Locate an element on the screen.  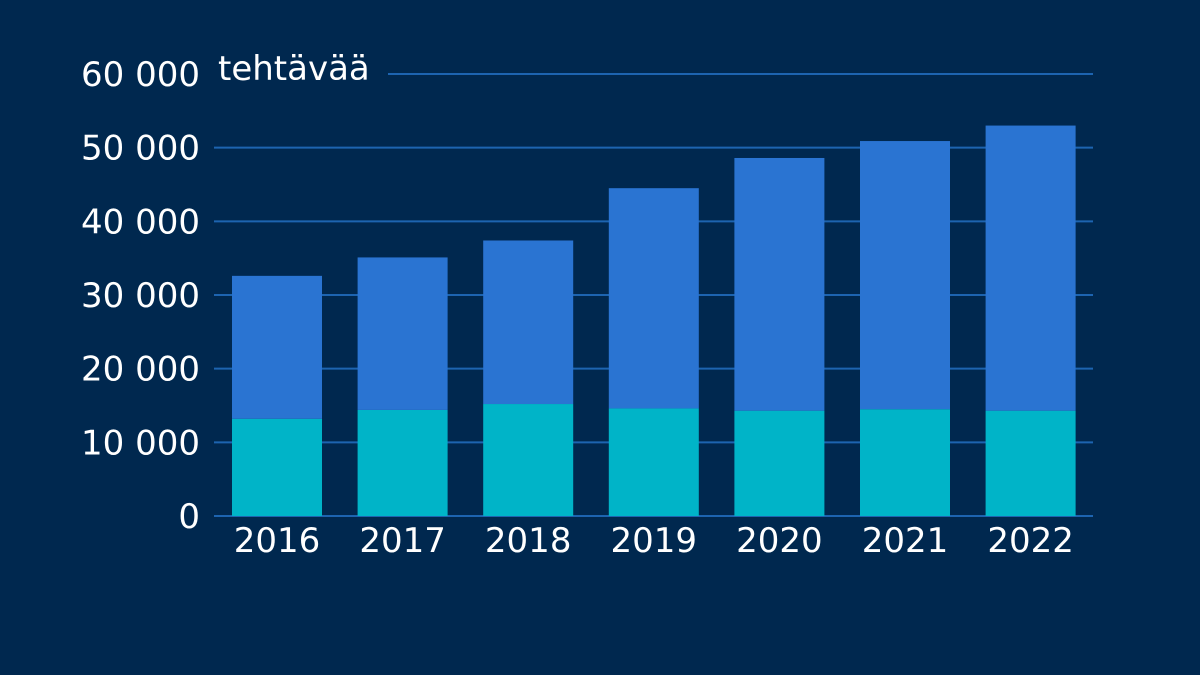
y-axis-ticks: 0 10 000 20 000 30 000 40 000 50 000 60 000 is located at coordinates (140, 296).